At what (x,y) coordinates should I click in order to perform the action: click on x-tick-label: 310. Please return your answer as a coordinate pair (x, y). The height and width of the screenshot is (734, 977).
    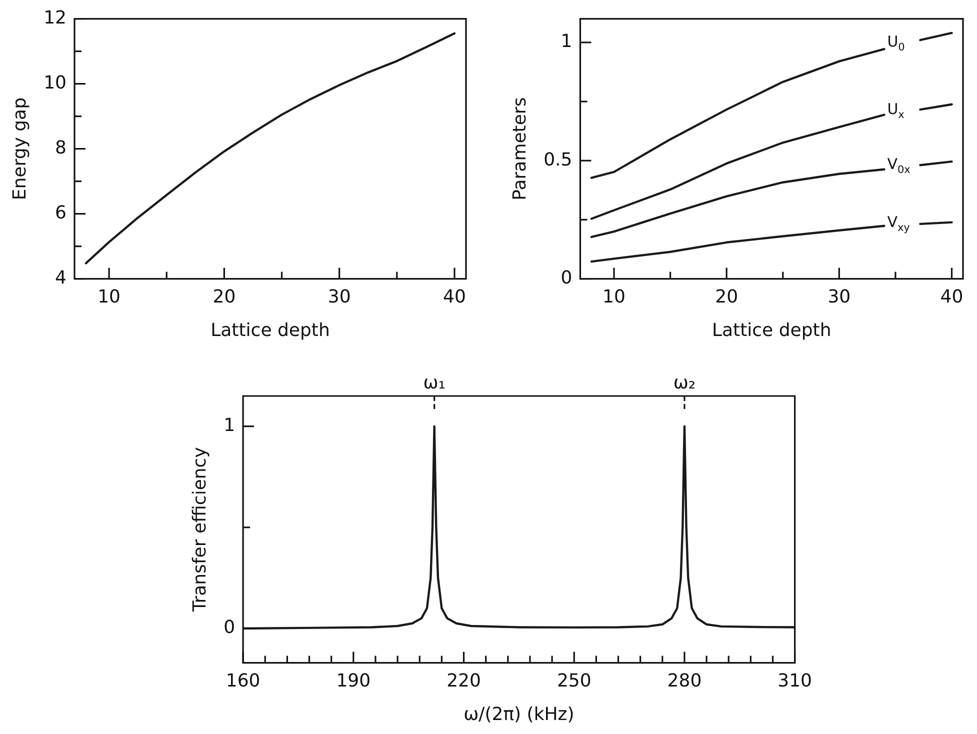
    Looking at the image, I should click on (795, 681).